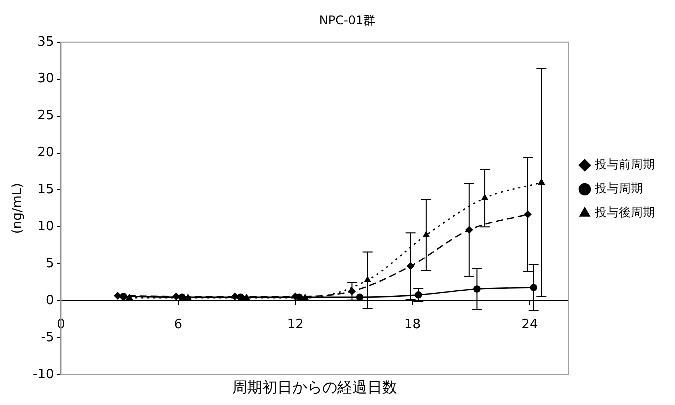  I want to click on legend-label: 投与前周期, so click(624, 165).